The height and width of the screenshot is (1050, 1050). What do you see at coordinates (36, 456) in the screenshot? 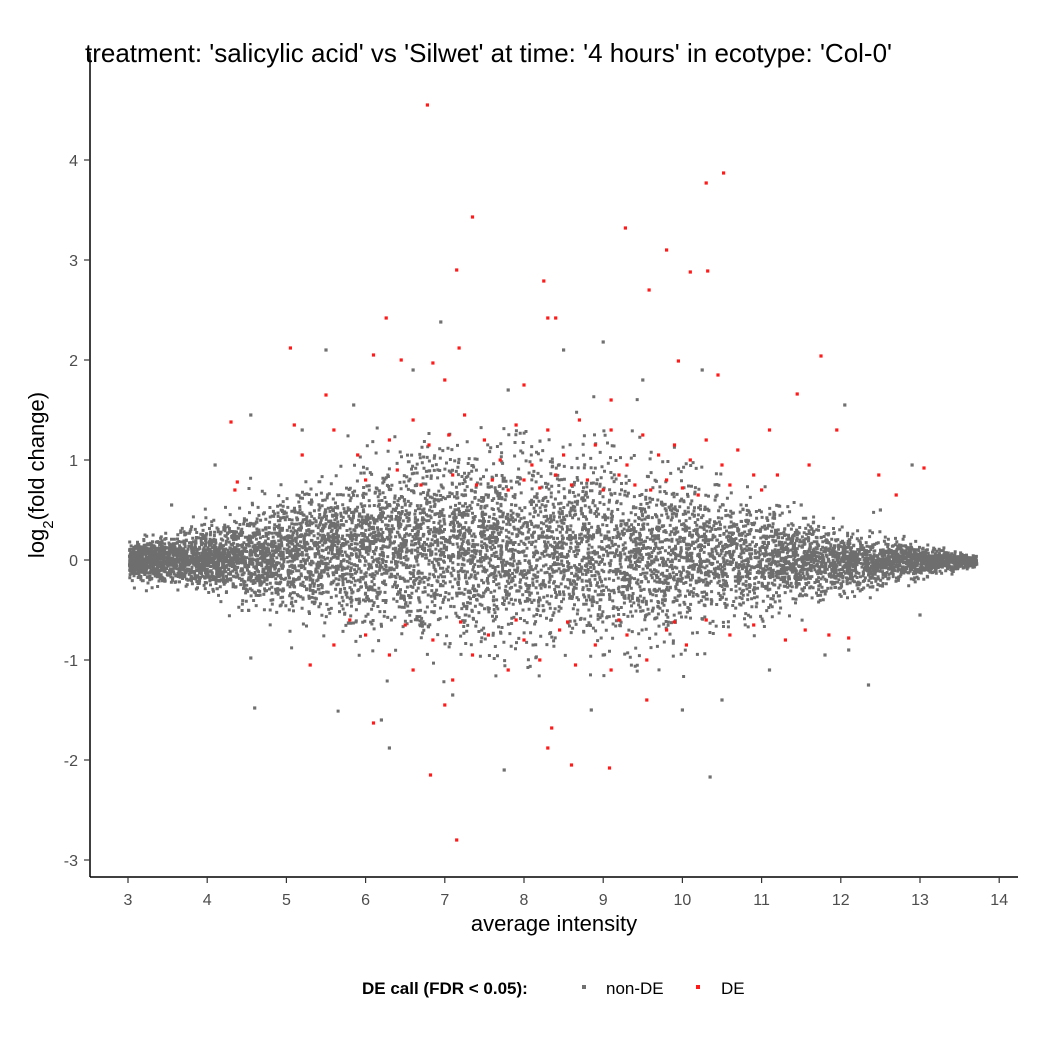
I see `y-axis-title-rest: (fold change)` at bounding box center [36, 456].